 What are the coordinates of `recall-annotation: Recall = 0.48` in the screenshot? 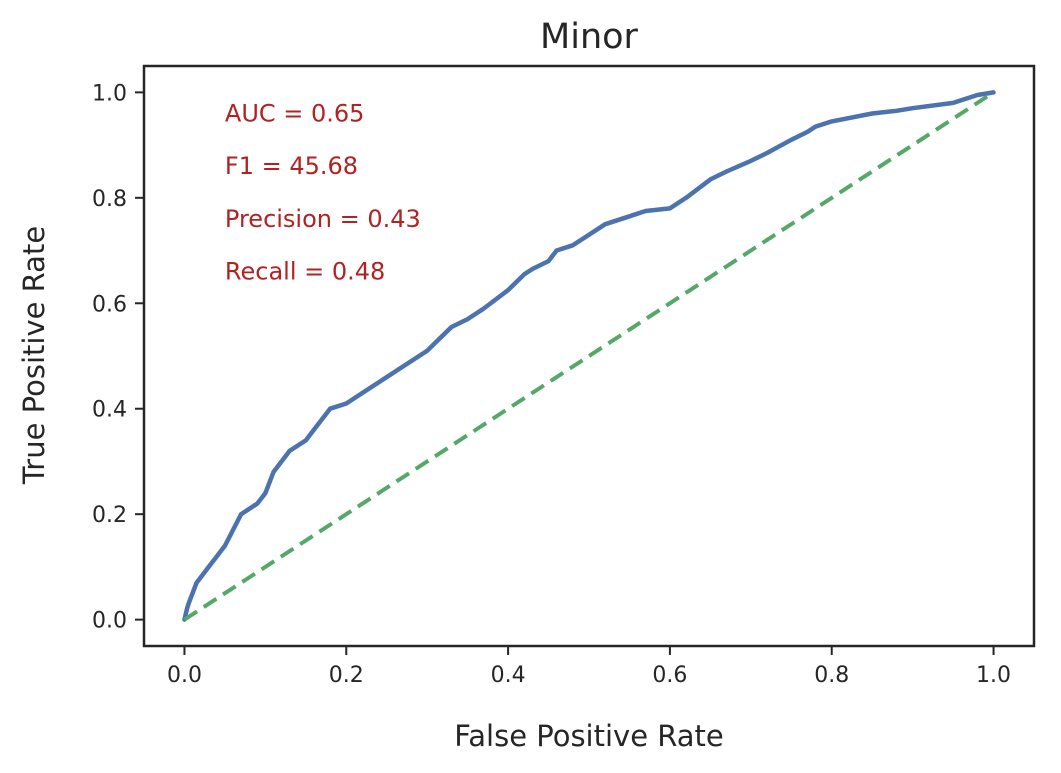 It's located at (305, 272).